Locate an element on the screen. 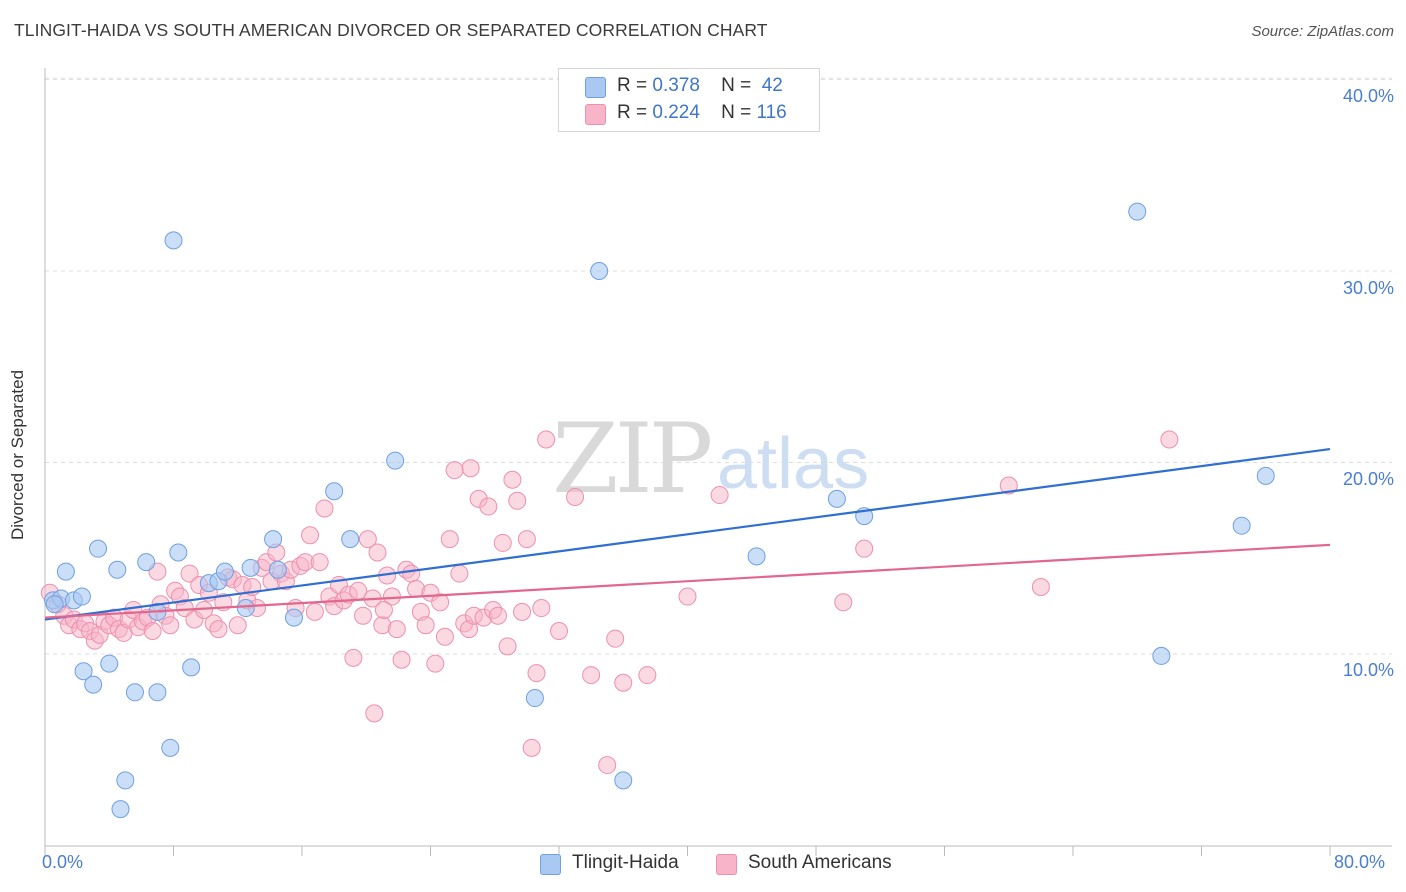 Image resolution: width=1406 pixels, height=892 pixels. x-tick-label-min: 0.0% is located at coordinates (63, 862).